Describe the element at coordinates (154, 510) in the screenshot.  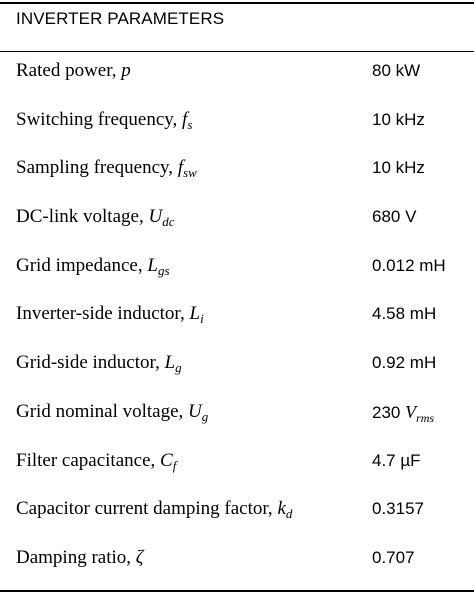
I see `parameter-name: Capacitor current damping factor, kd` at that location.